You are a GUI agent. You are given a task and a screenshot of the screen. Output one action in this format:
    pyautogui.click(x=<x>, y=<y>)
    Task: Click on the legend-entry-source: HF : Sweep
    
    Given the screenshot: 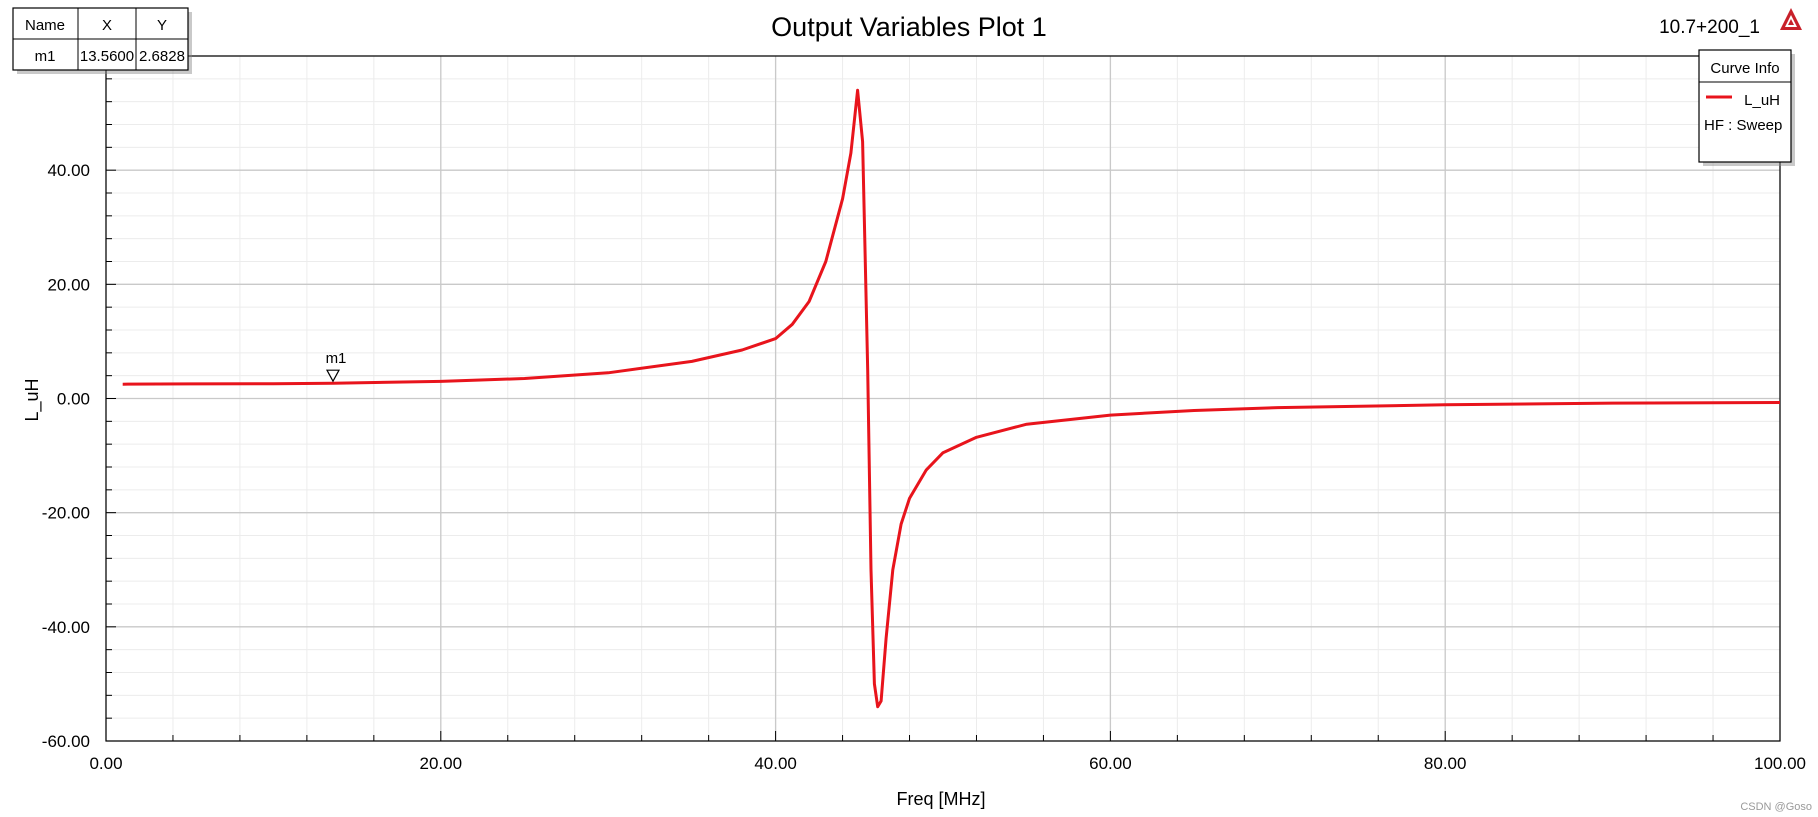 What is the action you would take?
    pyautogui.click(x=1743, y=125)
    